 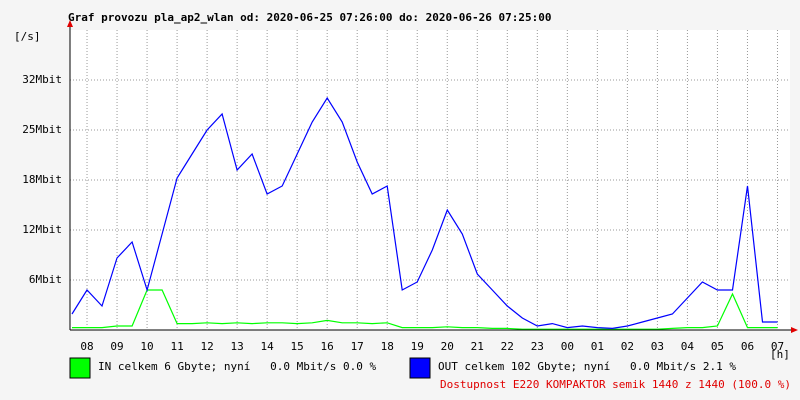 I want to click on y-arrow, so click(x=70, y=23).